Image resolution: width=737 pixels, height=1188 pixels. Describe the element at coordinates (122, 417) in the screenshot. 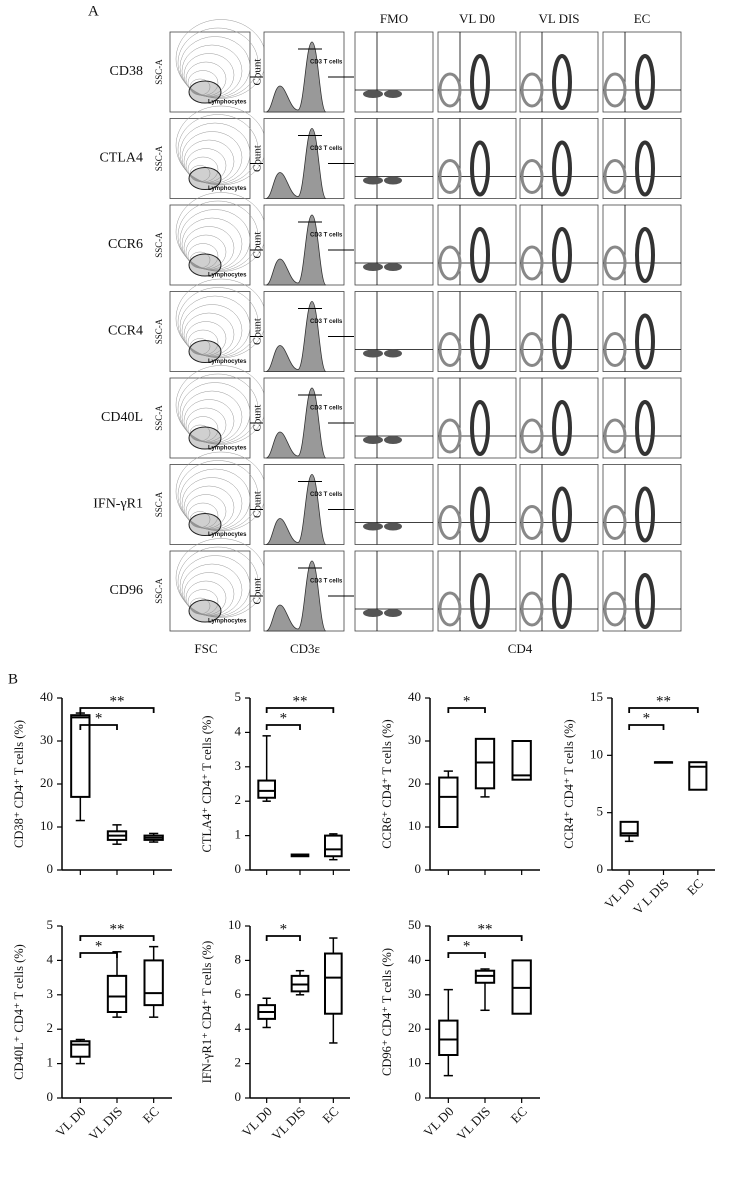

I see `row-label: CD40L` at that location.